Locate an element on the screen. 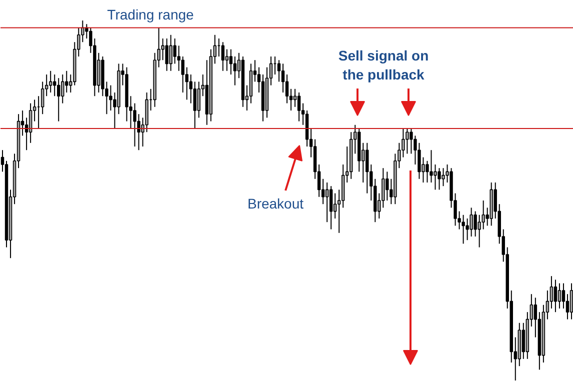 This screenshot has width=573, height=384. annotation: Trading range is located at coordinates (150, 14).